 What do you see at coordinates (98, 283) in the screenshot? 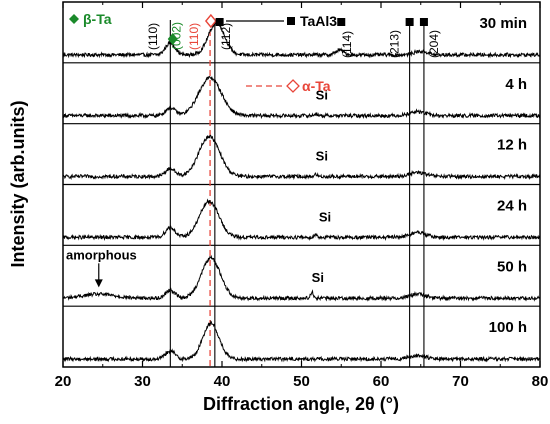
I see `amorphous-arrow-head` at bounding box center [98, 283].